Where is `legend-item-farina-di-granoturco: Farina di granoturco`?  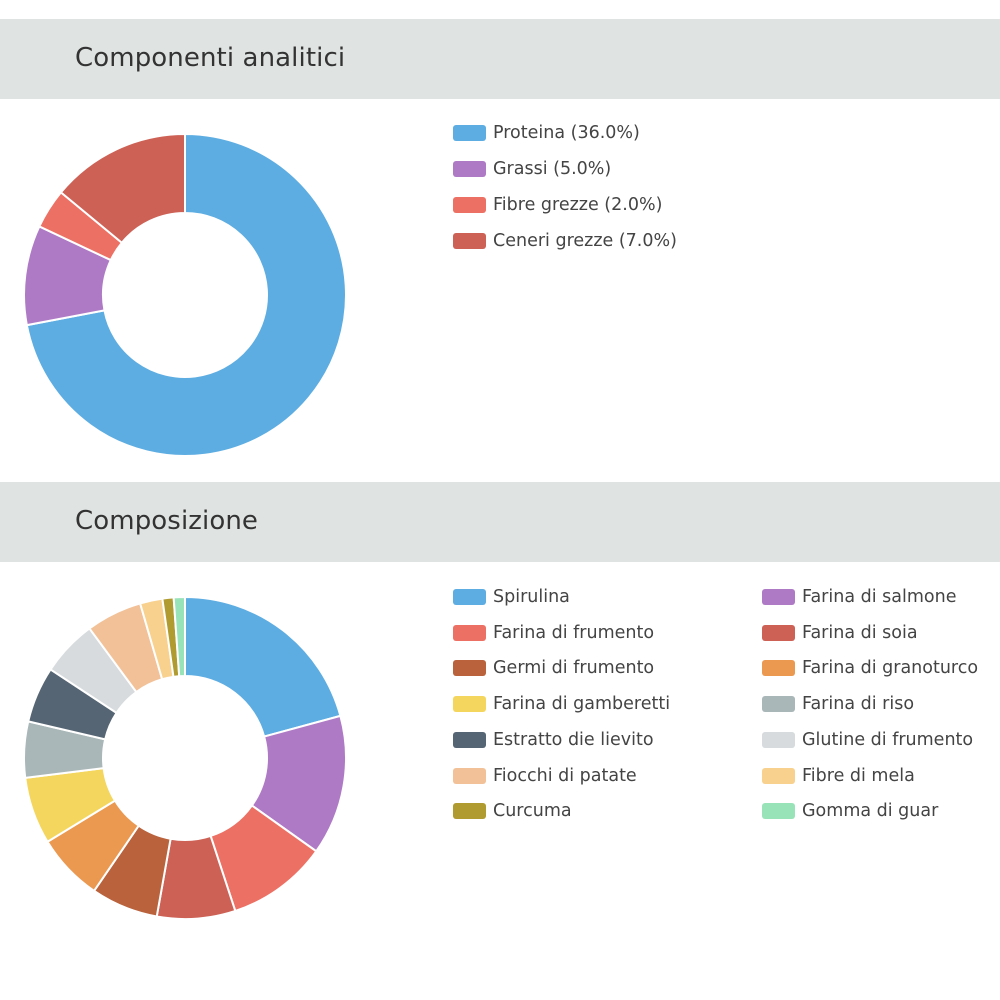
legend-item-farina-di-granoturco: Farina di granoturco is located at coordinates (870, 668).